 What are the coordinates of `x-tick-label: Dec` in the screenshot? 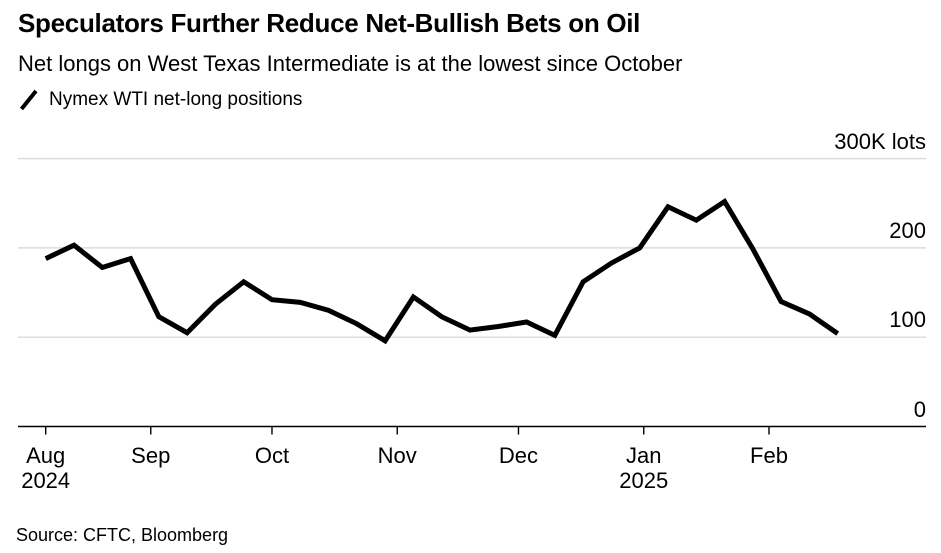 It's located at (518, 455).